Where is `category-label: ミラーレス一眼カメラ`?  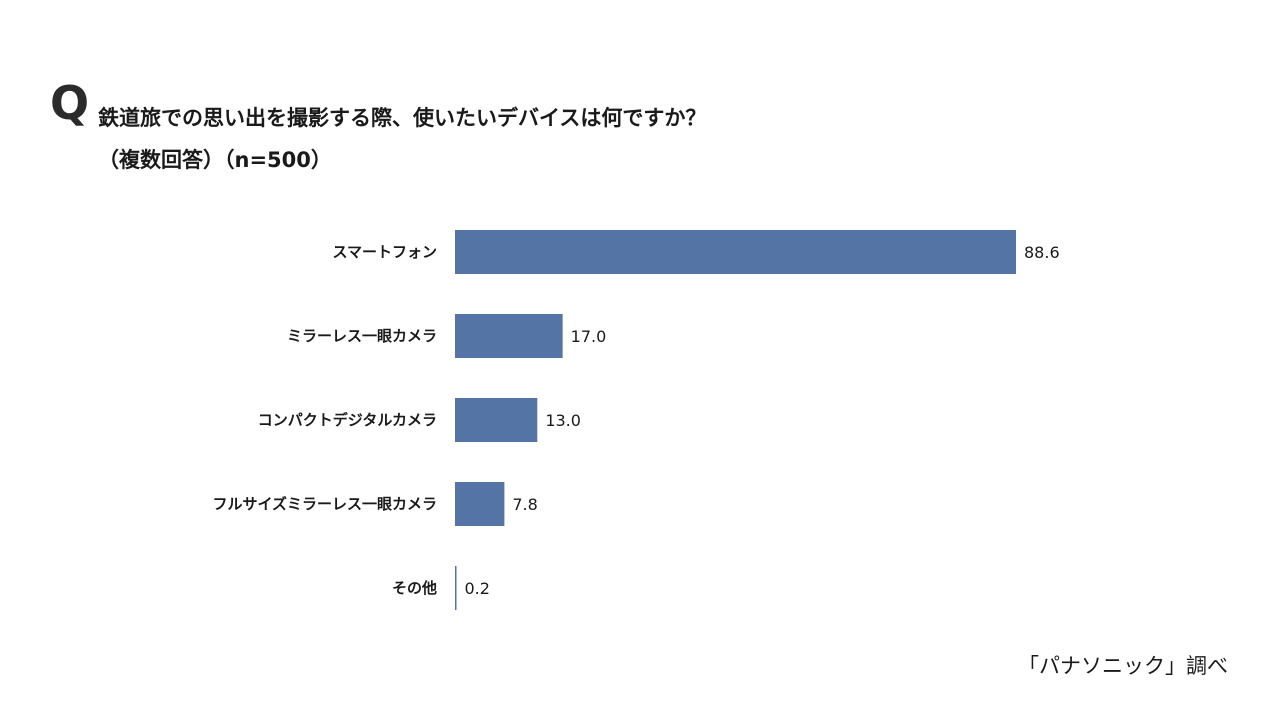
category-label: ミラーレス一眼カメラ is located at coordinates (362, 336).